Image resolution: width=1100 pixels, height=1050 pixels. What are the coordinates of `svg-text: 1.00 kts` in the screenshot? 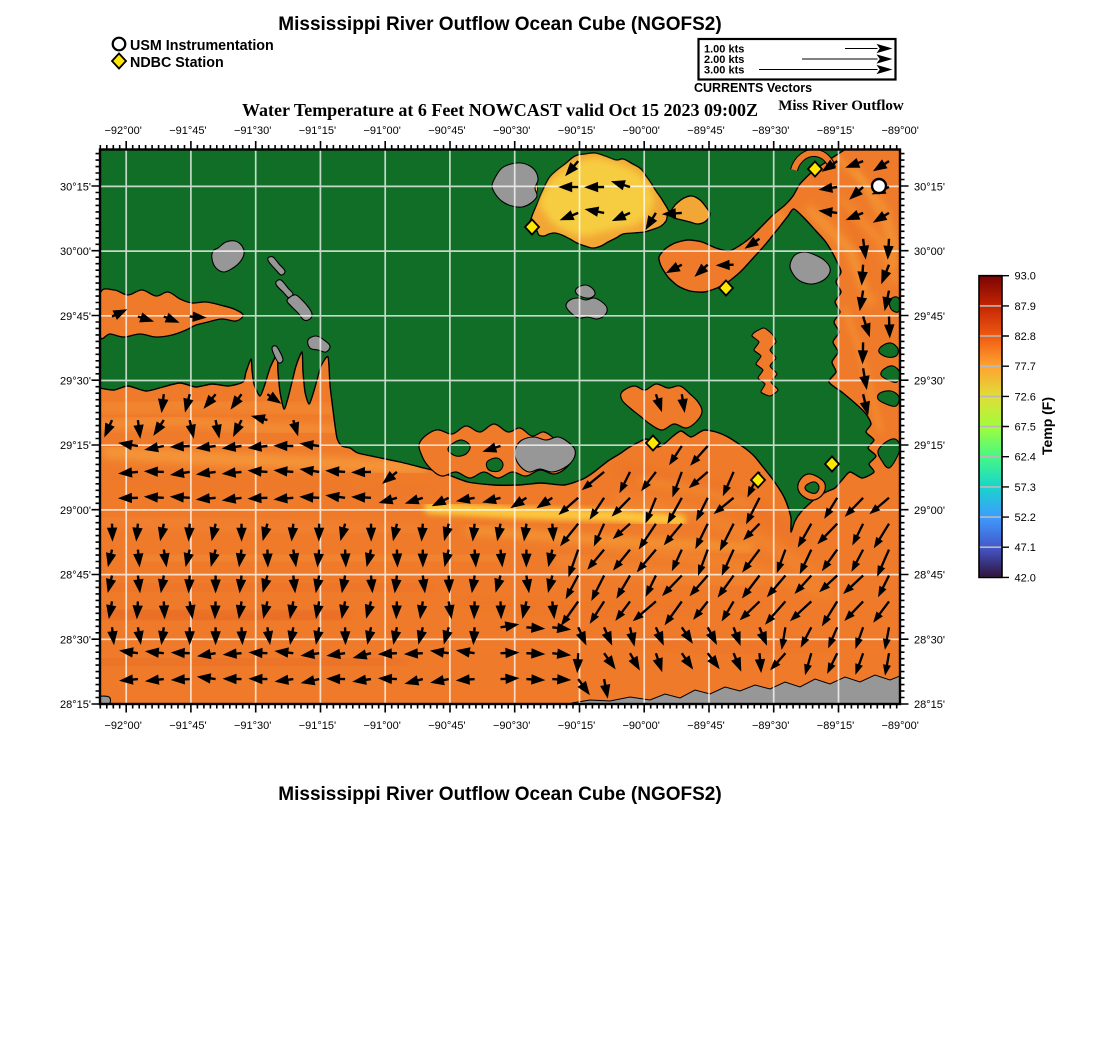 It's located at (724, 50).